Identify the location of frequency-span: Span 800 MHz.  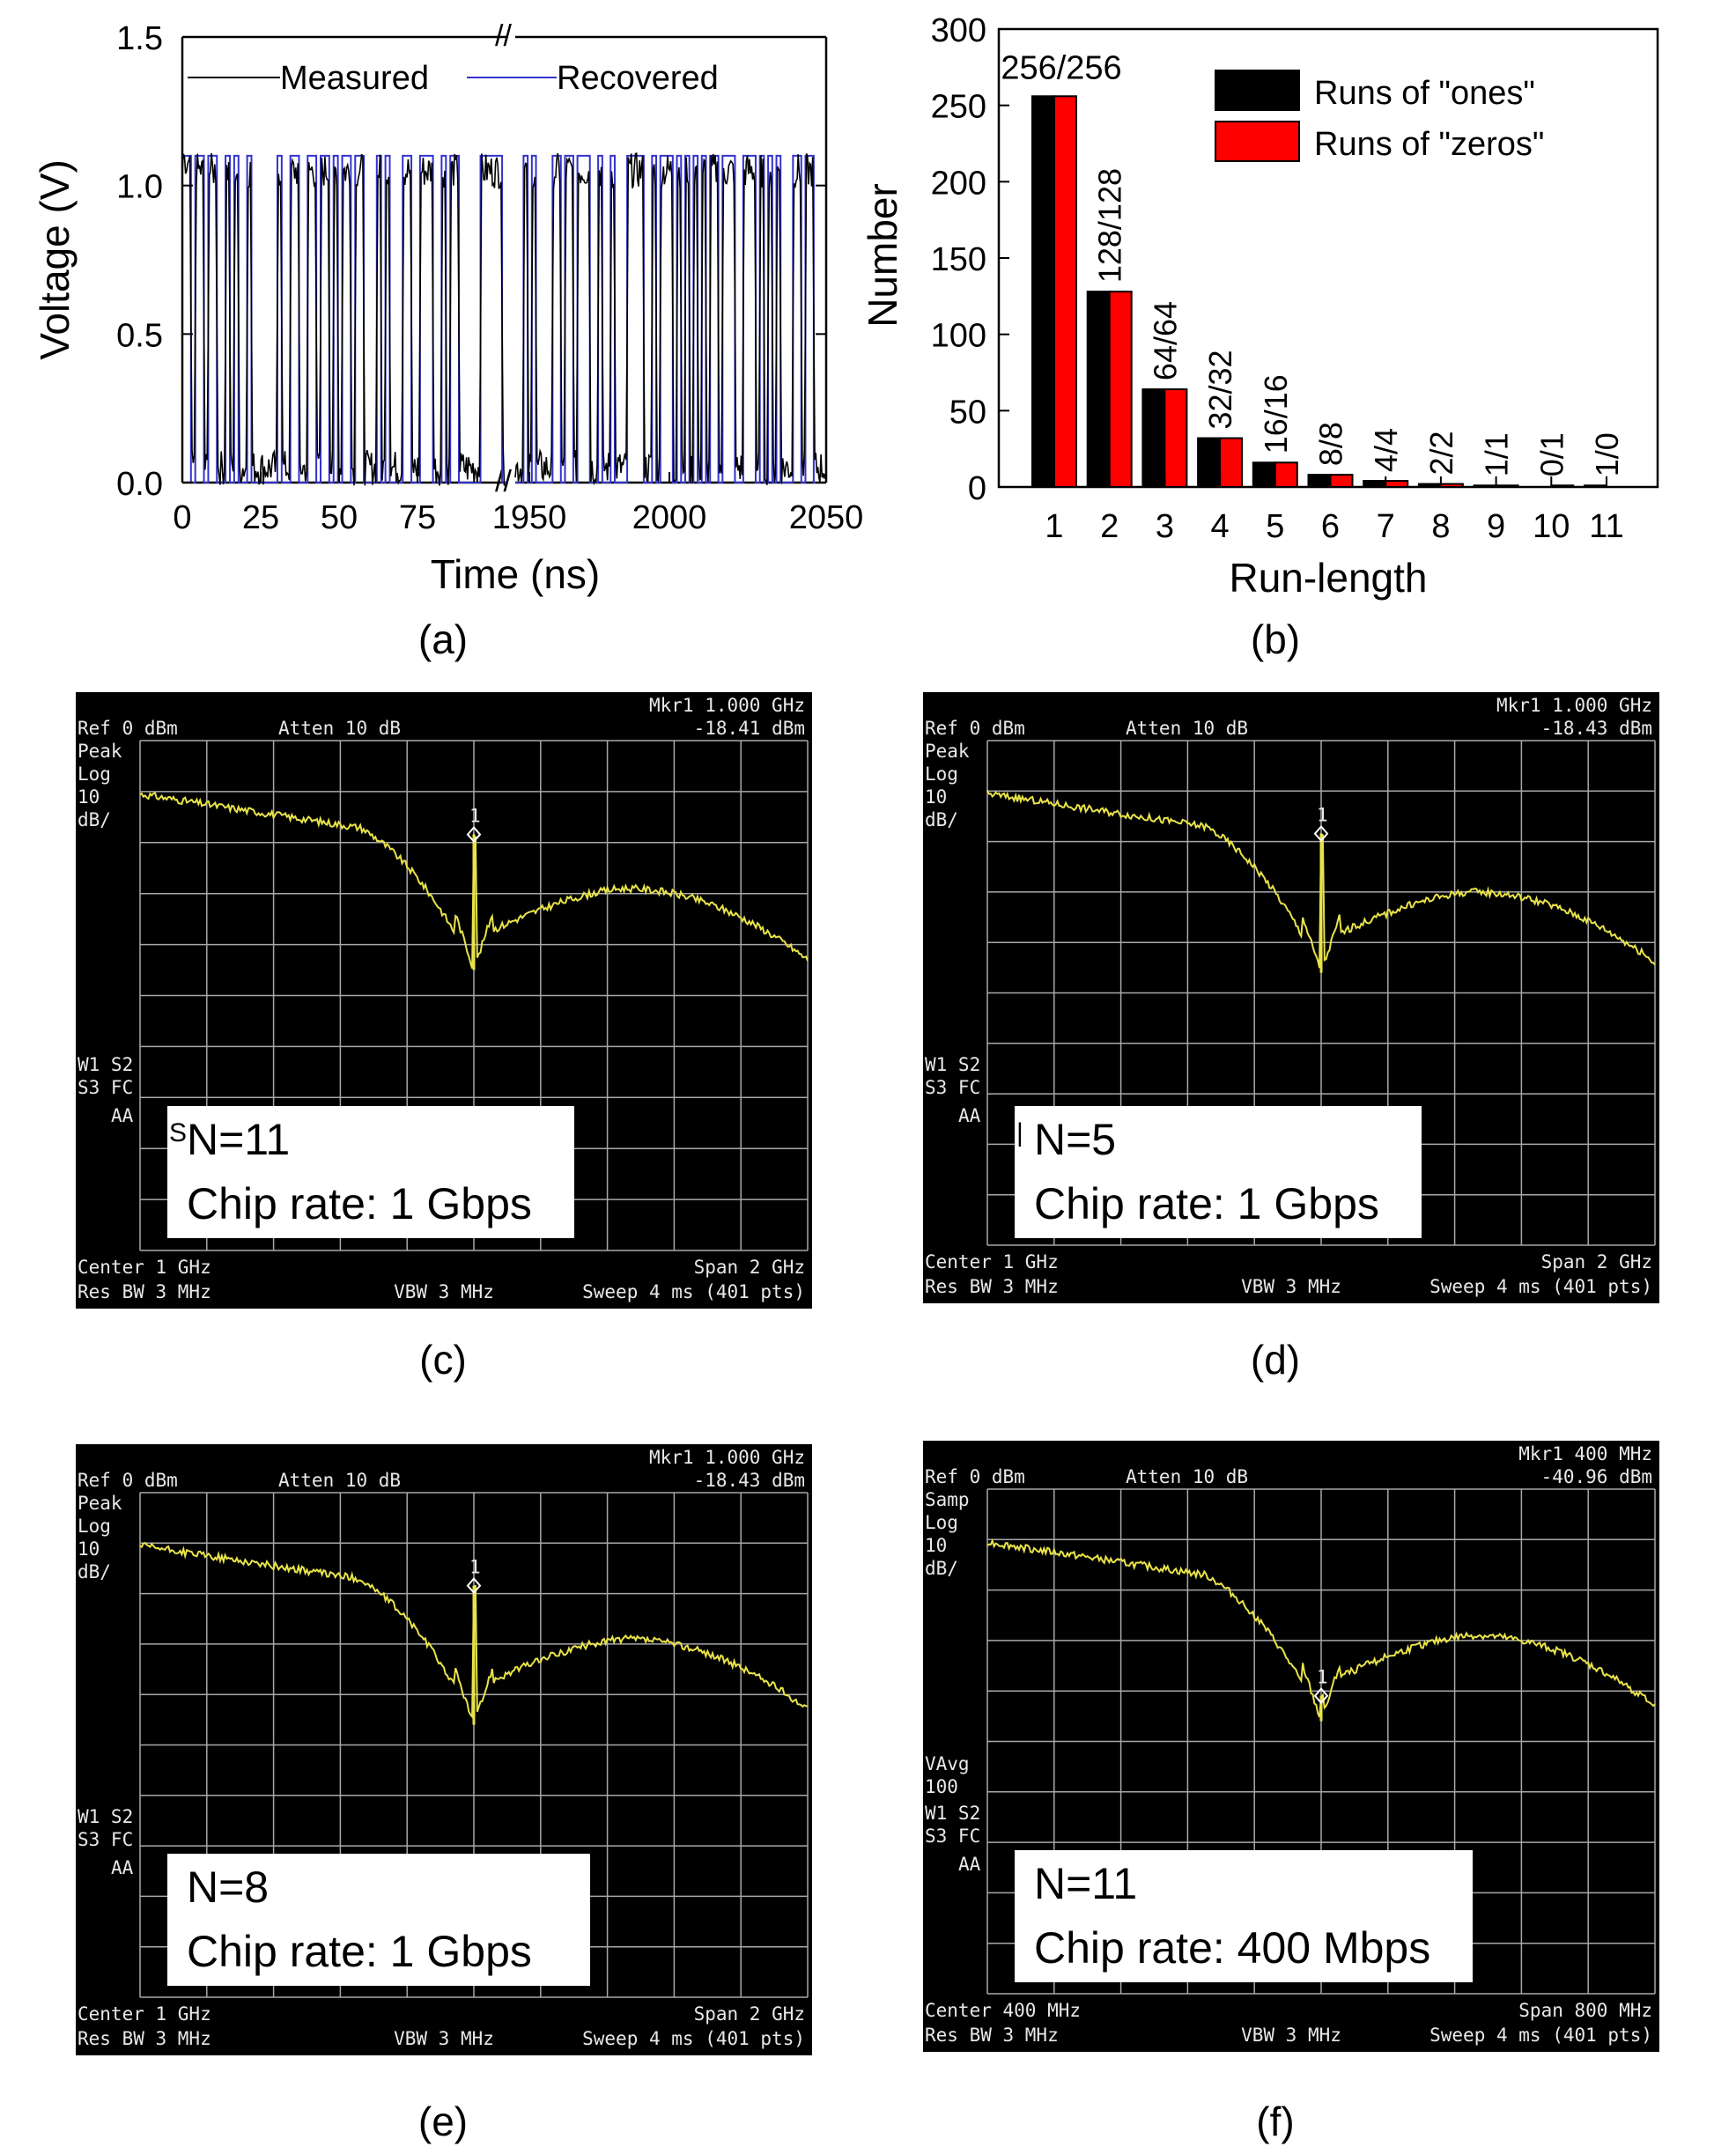
(1585, 2011).